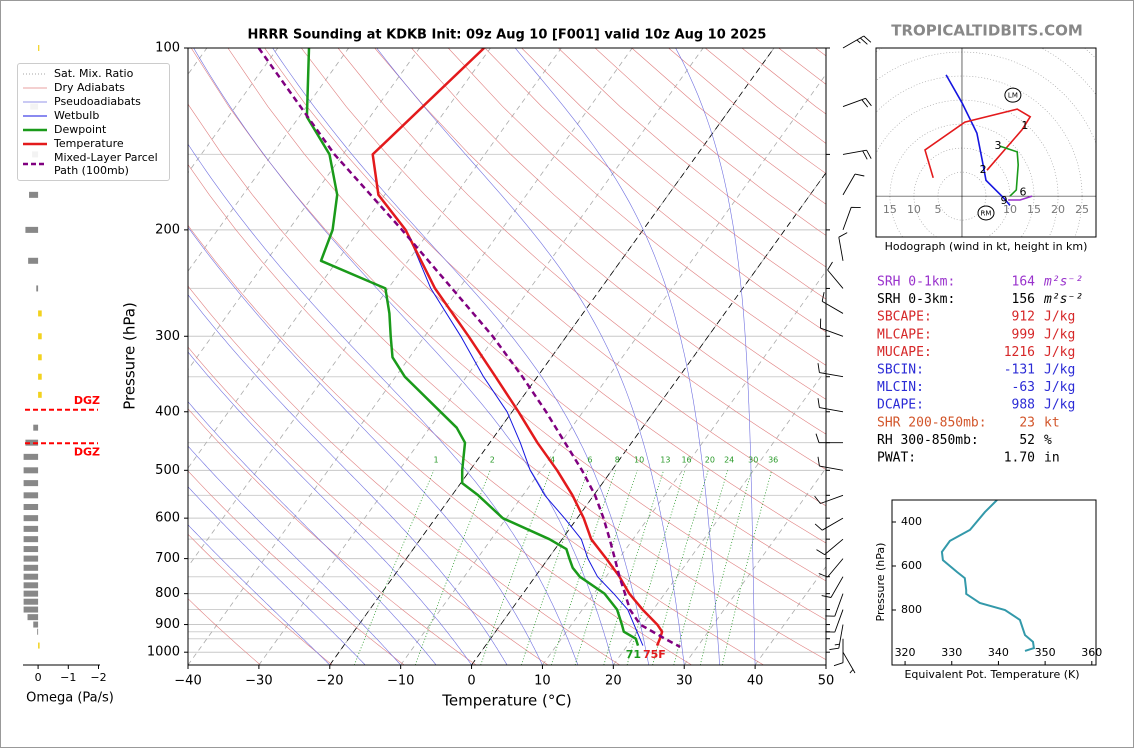 The image size is (1134, 748). What do you see at coordinates (729, 460) in the screenshot?
I see `mixing-ratio-label: 24` at bounding box center [729, 460].